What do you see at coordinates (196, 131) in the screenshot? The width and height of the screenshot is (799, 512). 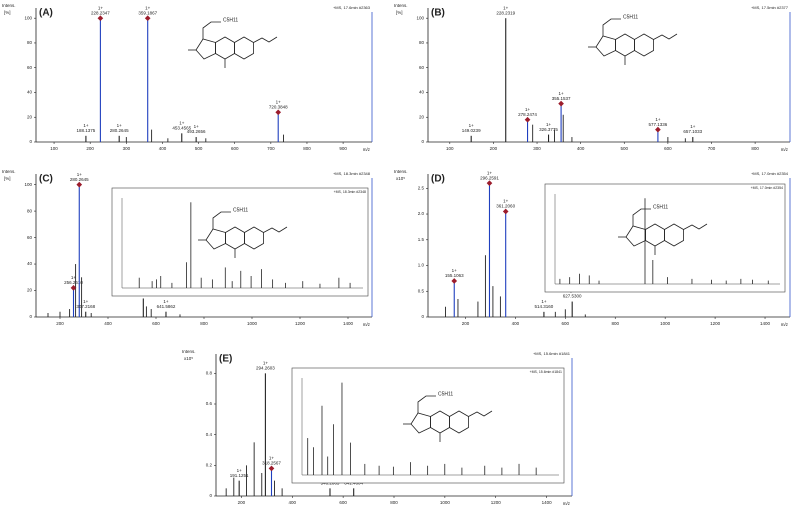 I see `peak-label: 493.2656` at bounding box center [196, 131].